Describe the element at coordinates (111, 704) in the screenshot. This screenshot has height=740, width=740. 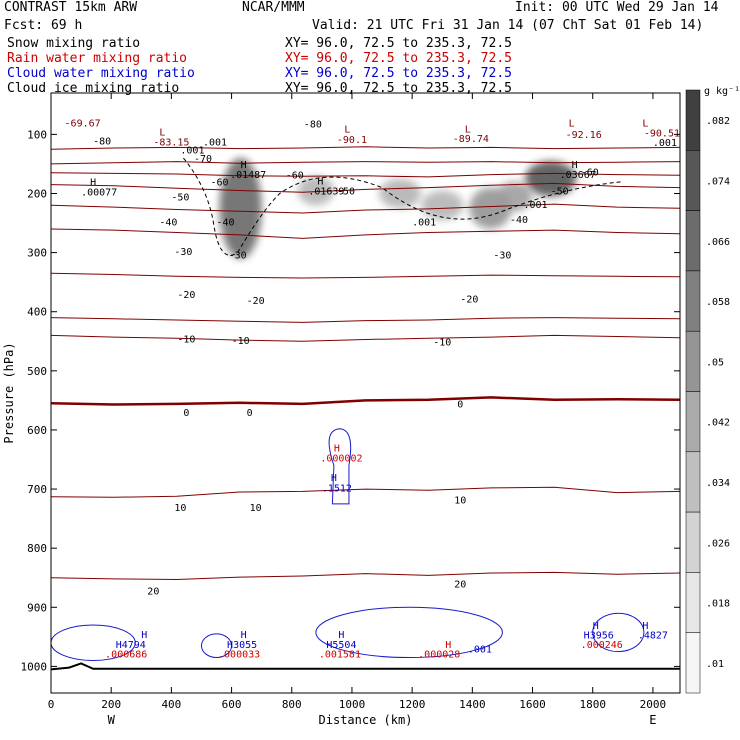
I see `x-tick-label-1: 200` at that location.